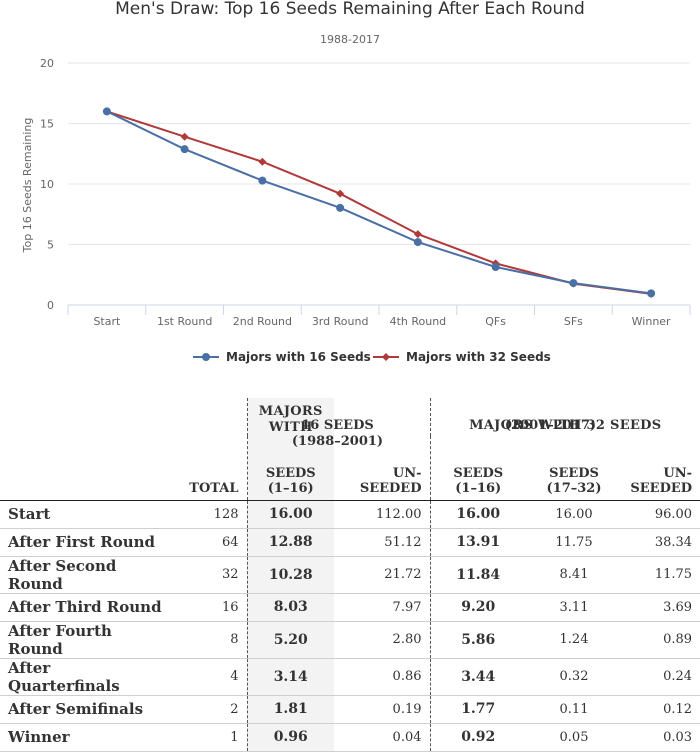 Image resolution: width=700 pixels, height=752 pixels. I want to click on table-row: Winner 1 0.96 0.04 0.92 0.05 0.03, so click(350, 737).